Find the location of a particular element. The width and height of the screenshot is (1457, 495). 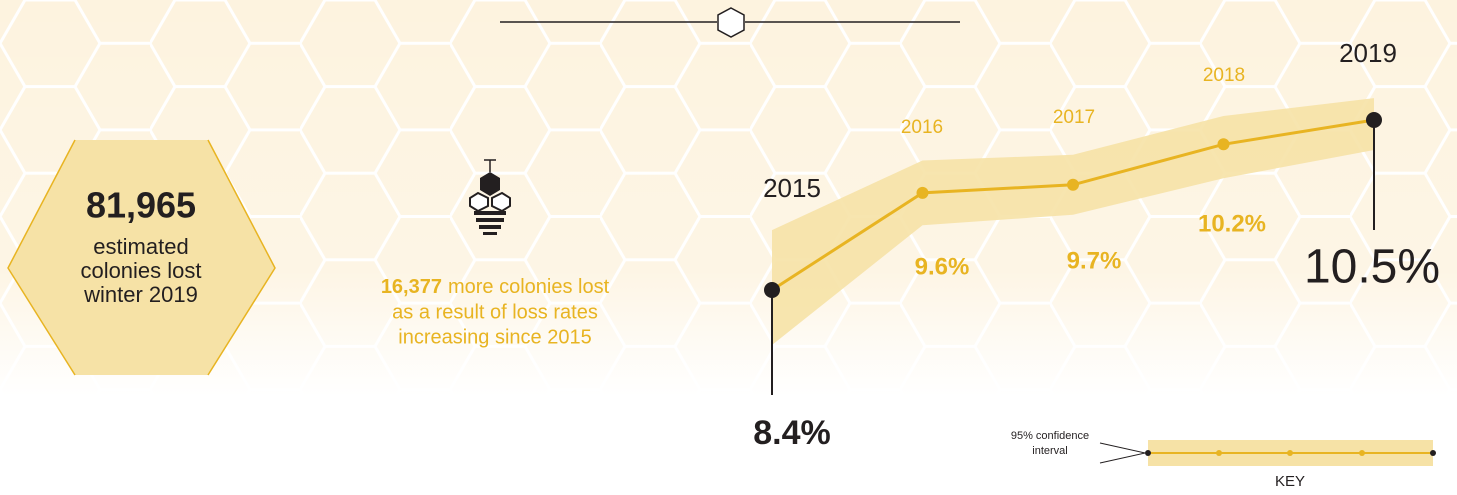

summary-line: colonies lost is located at coordinates (140, 270).